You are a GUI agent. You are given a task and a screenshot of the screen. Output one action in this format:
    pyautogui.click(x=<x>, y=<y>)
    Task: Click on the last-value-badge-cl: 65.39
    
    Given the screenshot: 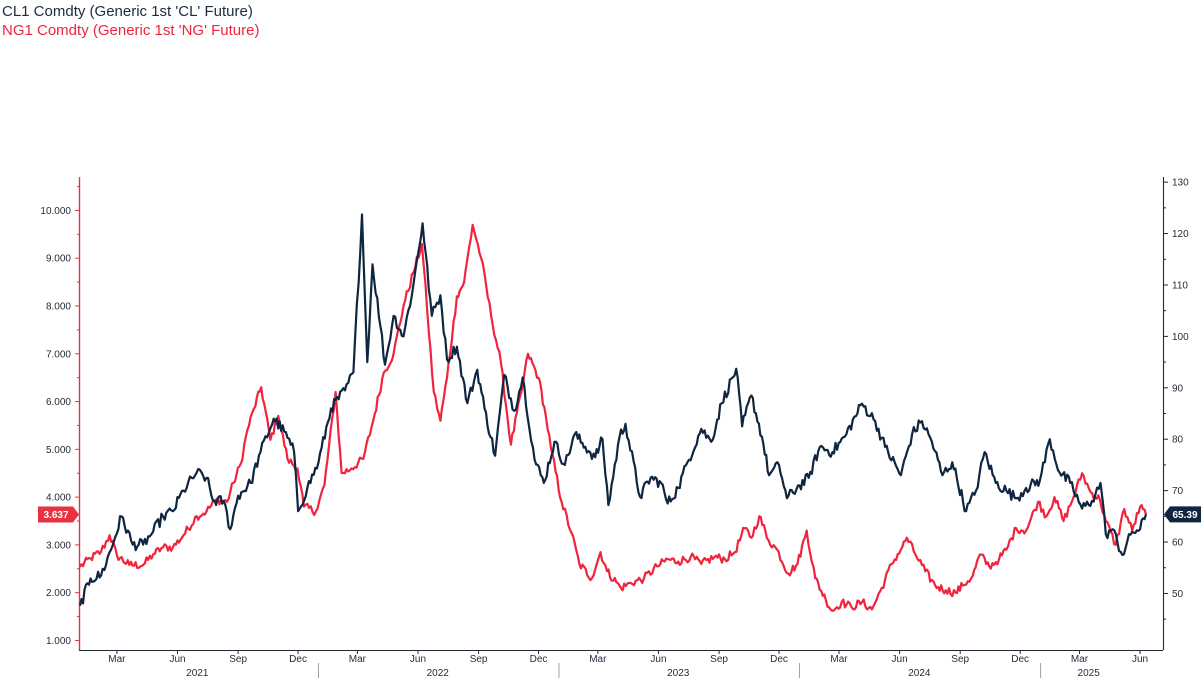 What is the action you would take?
    pyautogui.click(x=1182, y=514)
    